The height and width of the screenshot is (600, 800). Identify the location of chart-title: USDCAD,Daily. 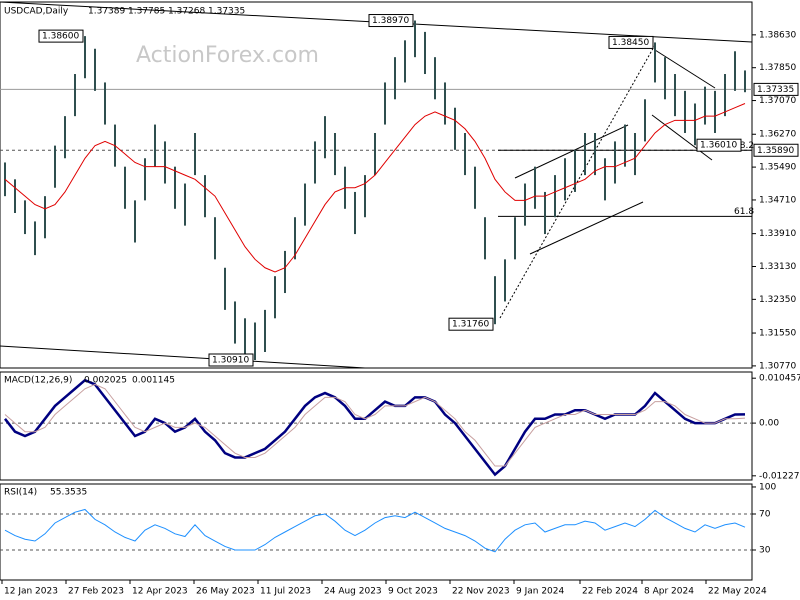
(36, 12).